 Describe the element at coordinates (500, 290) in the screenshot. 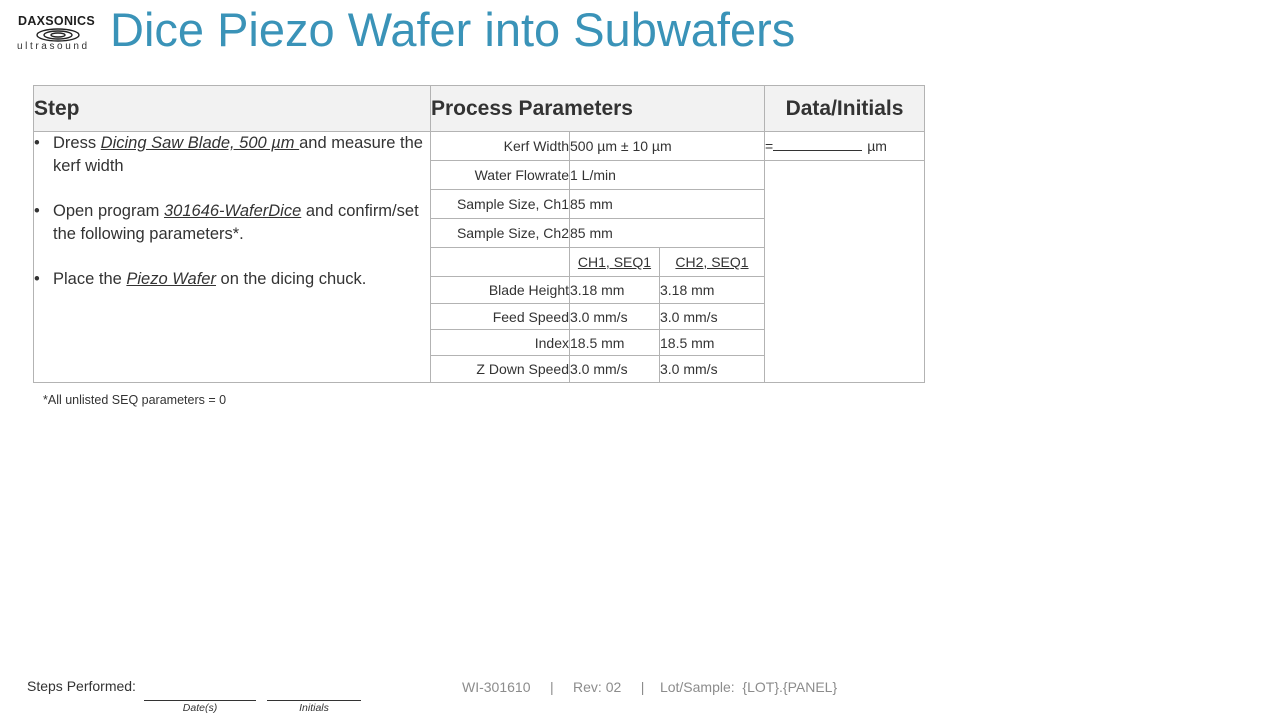

I see `seq-param-label: Blade Height` at that location.